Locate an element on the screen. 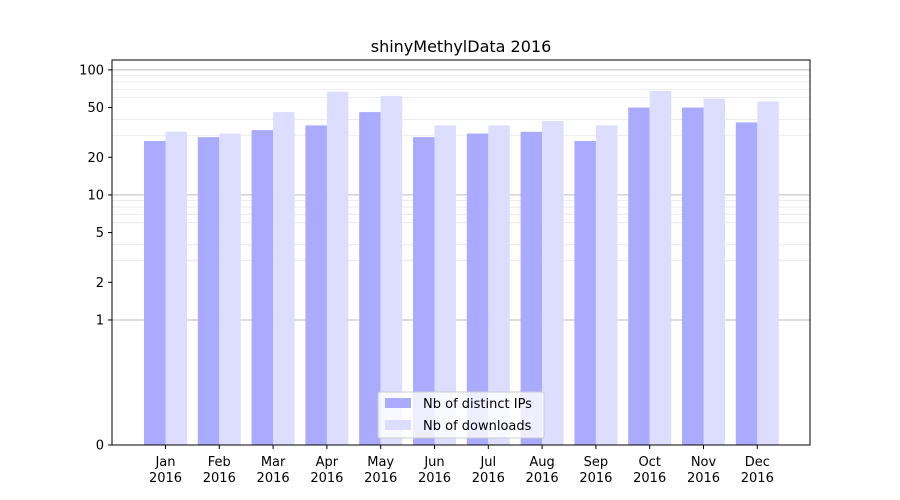 Image resolution: width=900 pixels, height=500 pixels. y-tick-label: 1 is located at coordinates (100, 320).